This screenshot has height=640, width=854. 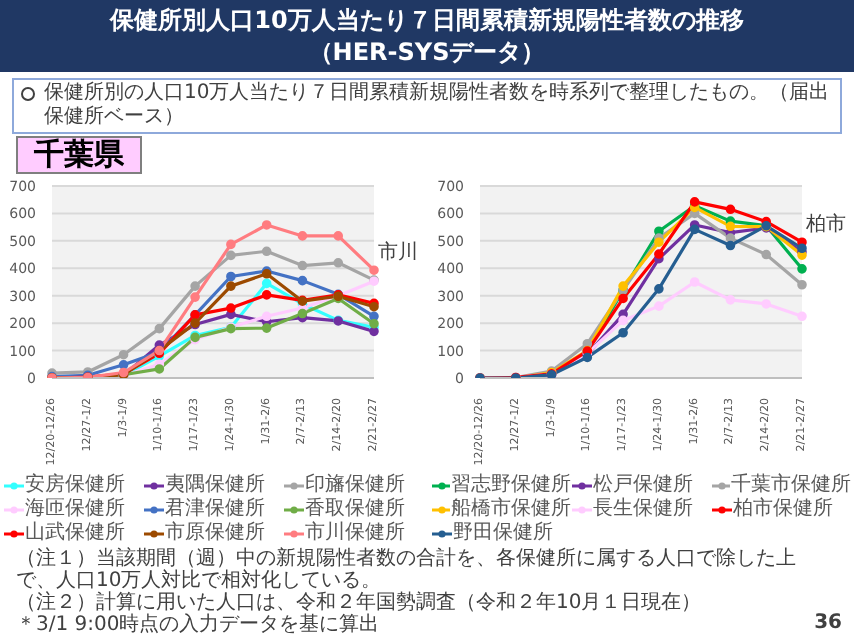 What do you see at coordinates (426, 36) in the screenshot?
I see `text: 保健所別人口10万人当たり７日間累積新規陽性者数の推移（HER-SYSデータ）` at bounding box center [426, 36].